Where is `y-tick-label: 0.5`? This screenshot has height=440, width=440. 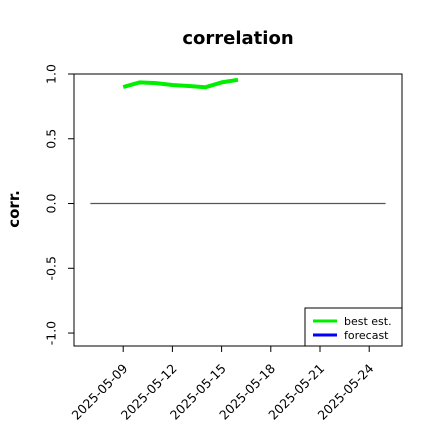
y-tick-label: 0.5 is located at coordinates (51, 139).